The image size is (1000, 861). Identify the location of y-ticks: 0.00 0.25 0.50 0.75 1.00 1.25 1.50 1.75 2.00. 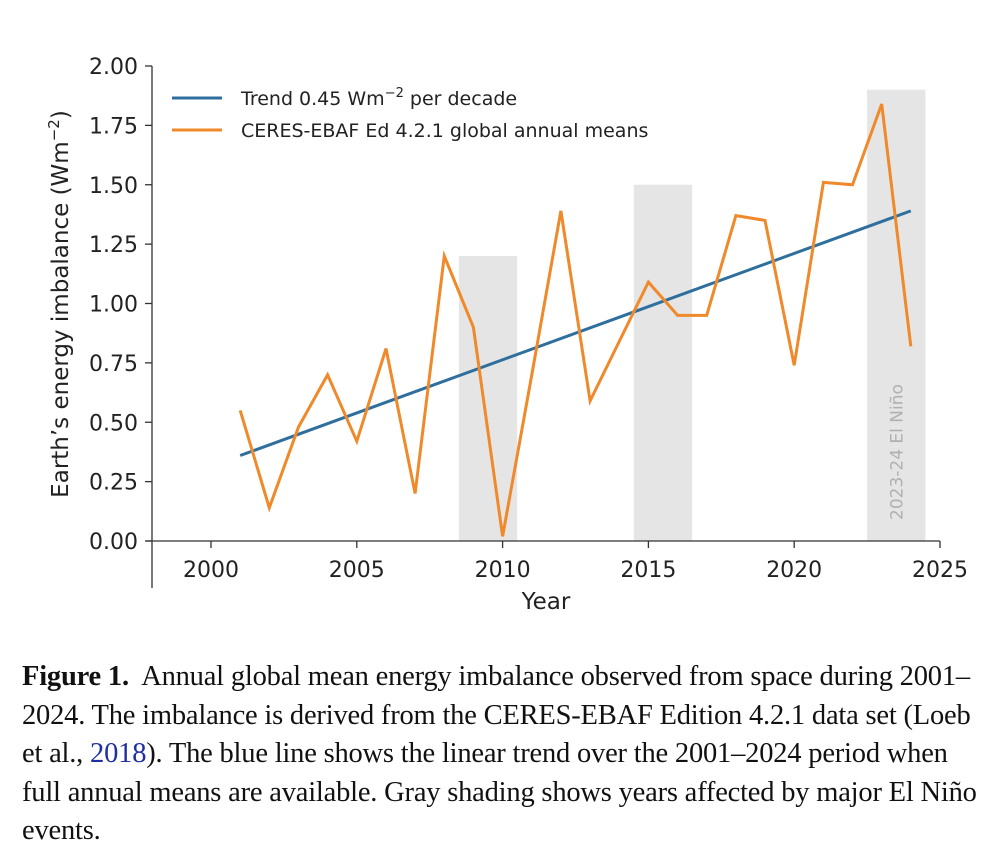
(120, 305).